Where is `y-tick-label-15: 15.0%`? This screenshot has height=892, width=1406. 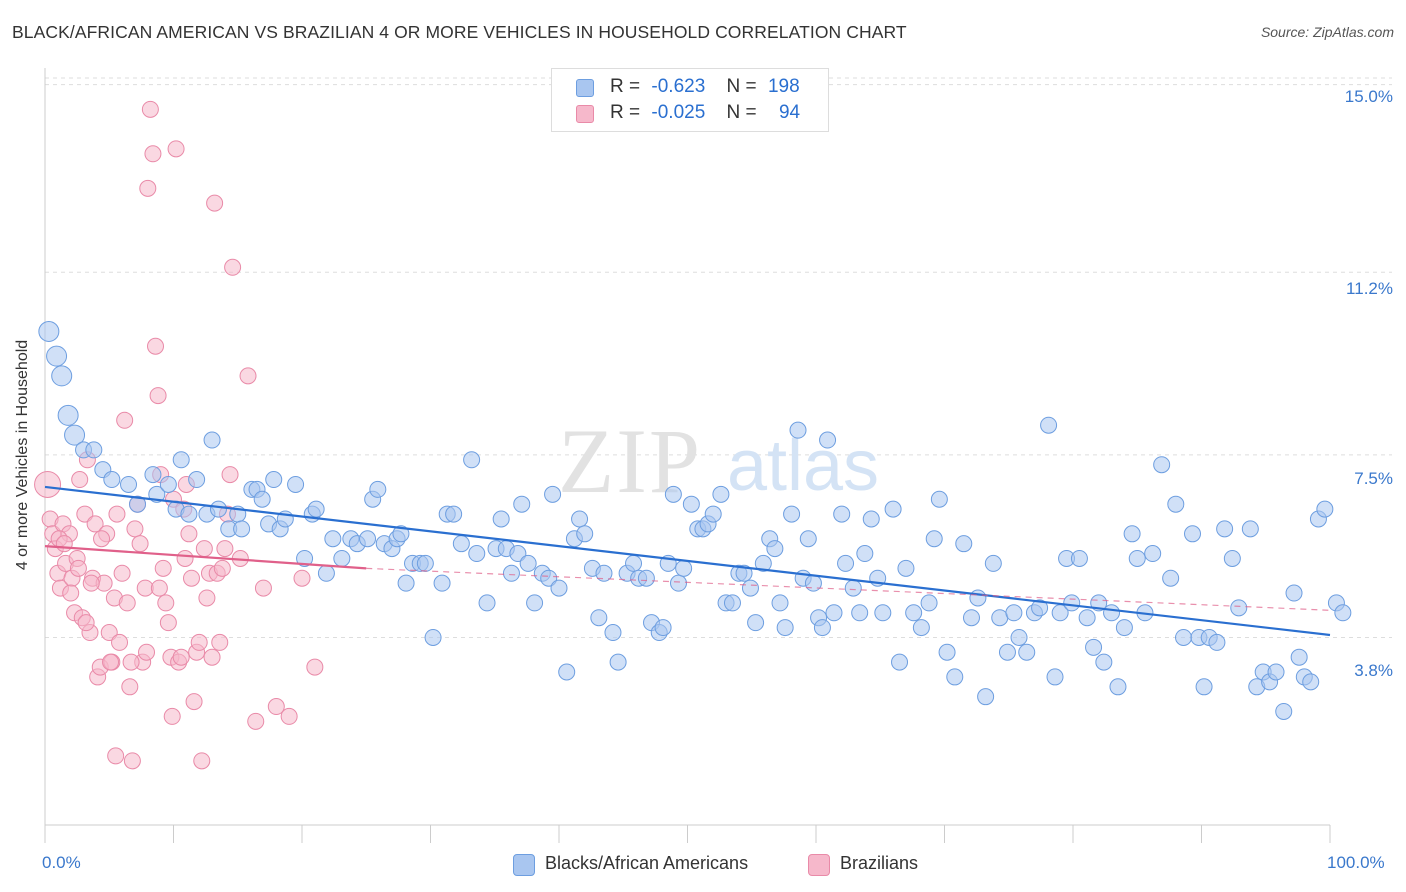
y-tick-label-15: 15.0% is located at coordinates (1368, 96).